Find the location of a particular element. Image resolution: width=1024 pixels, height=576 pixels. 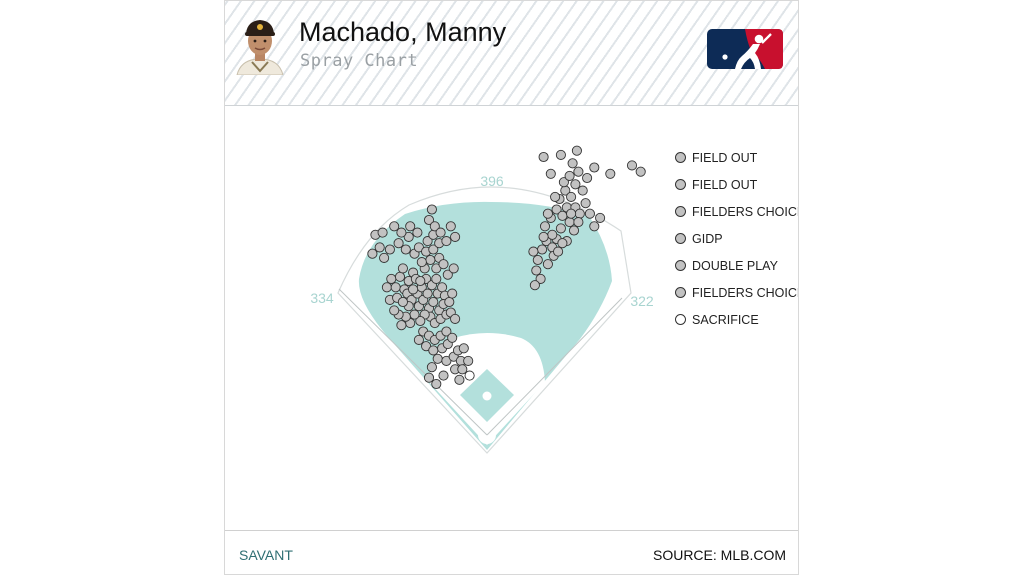

player-name: Machado, Manny is located at coordinates (403, 32).